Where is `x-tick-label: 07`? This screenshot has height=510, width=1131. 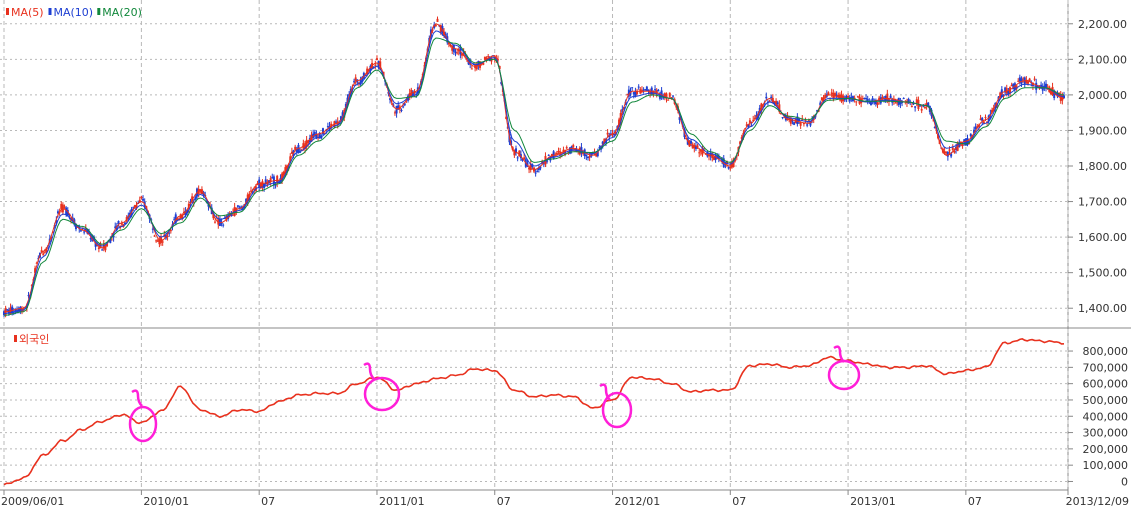
x-tick-label: 07 is located at coordinates (268, 501).